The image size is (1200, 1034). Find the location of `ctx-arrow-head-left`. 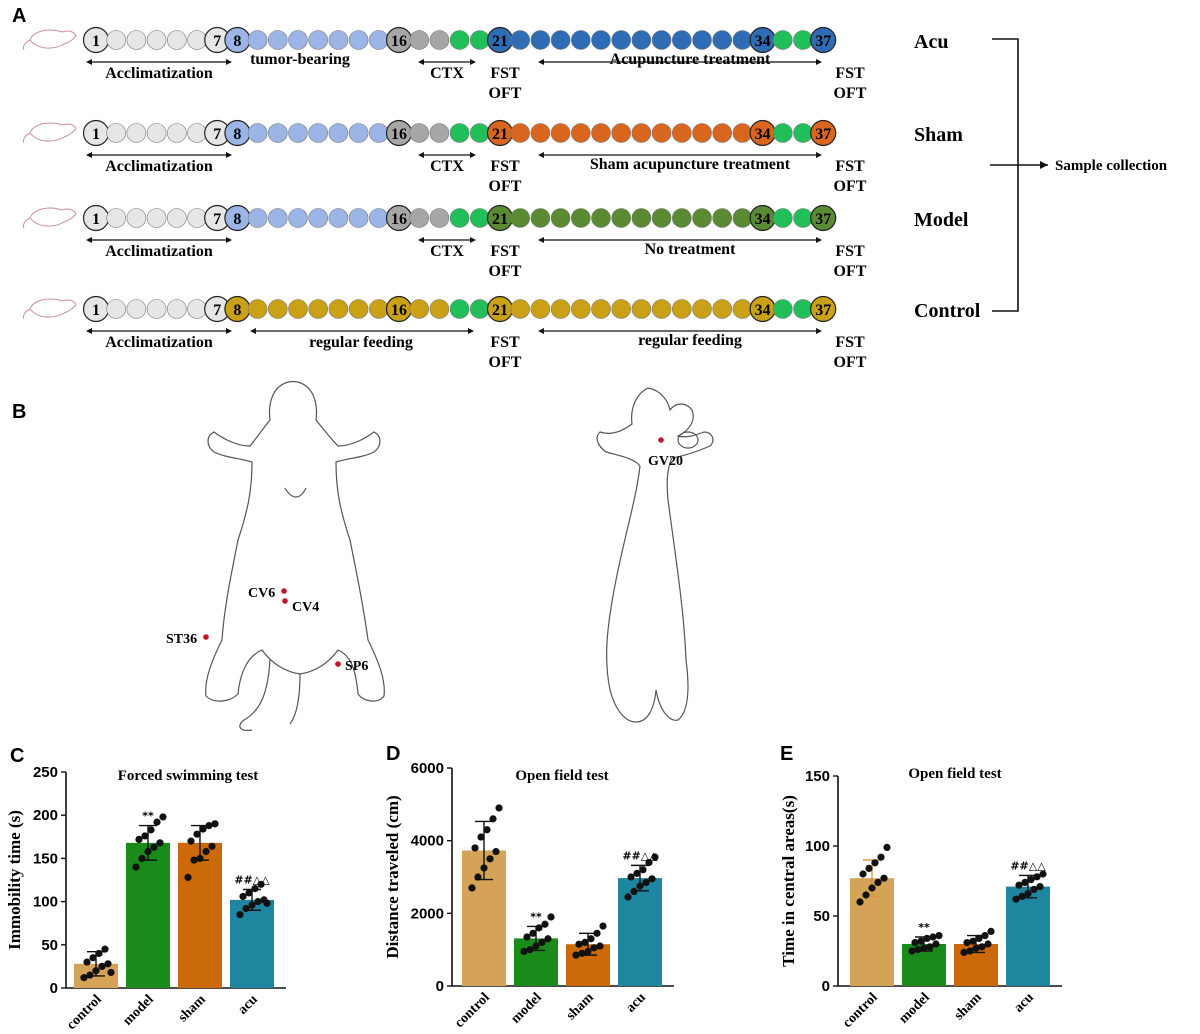

ctx-arrow-head-left is located at coordinates (421, 62).